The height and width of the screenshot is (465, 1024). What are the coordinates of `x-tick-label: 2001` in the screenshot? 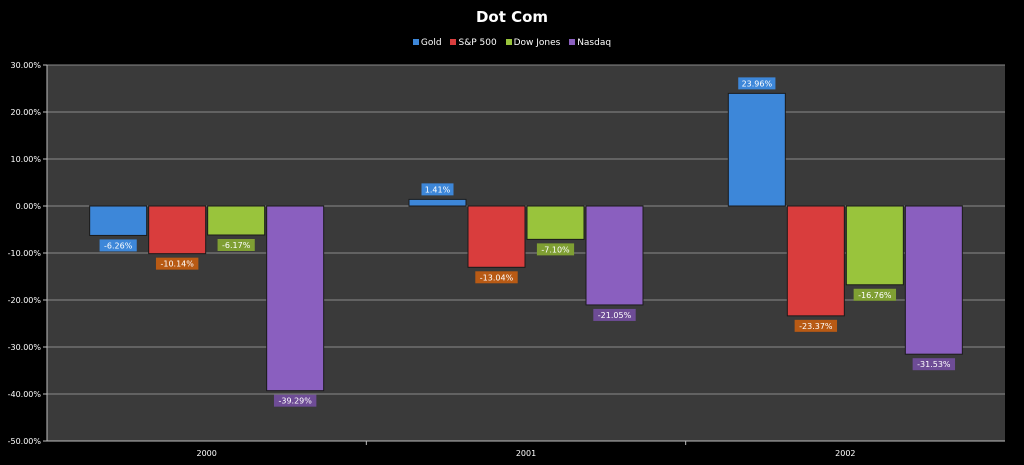 It's located at (526, 453).